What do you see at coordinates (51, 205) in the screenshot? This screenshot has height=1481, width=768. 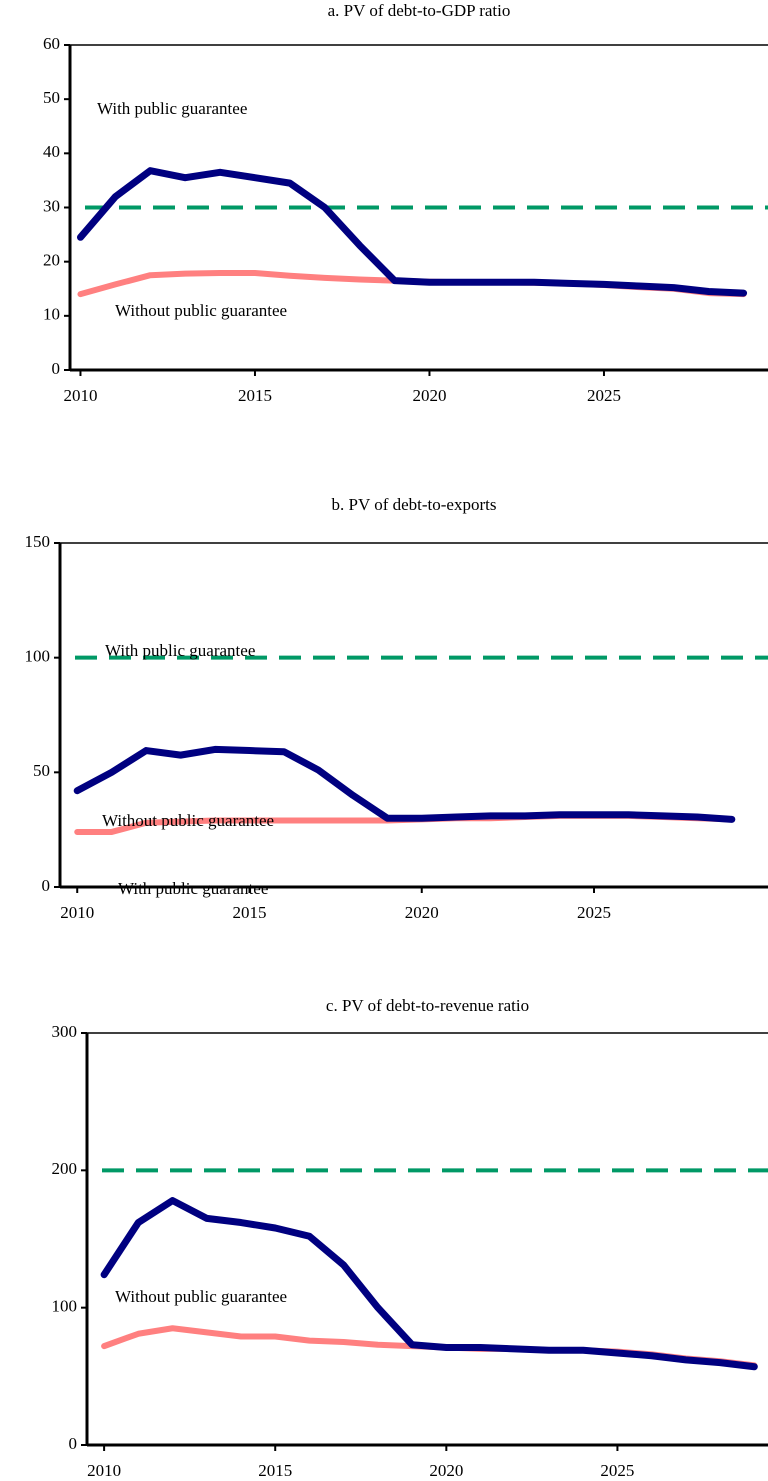 I see `y-tick-label: 30` at bounding box center [51, 205].